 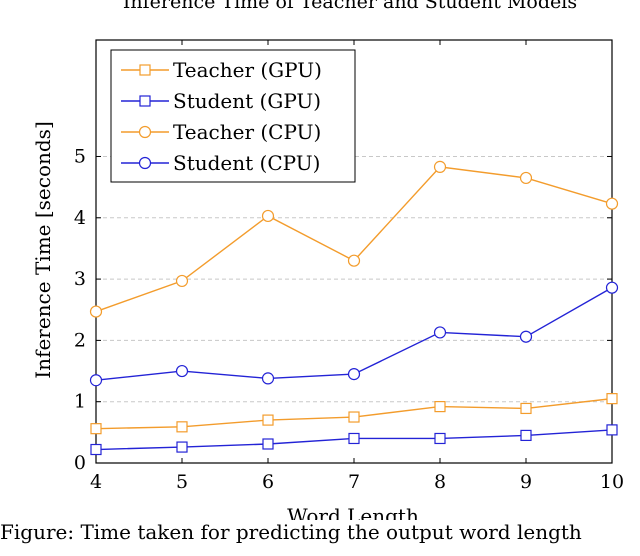 I want to click on y-tick-label: 2, so click(x=80, y=340).